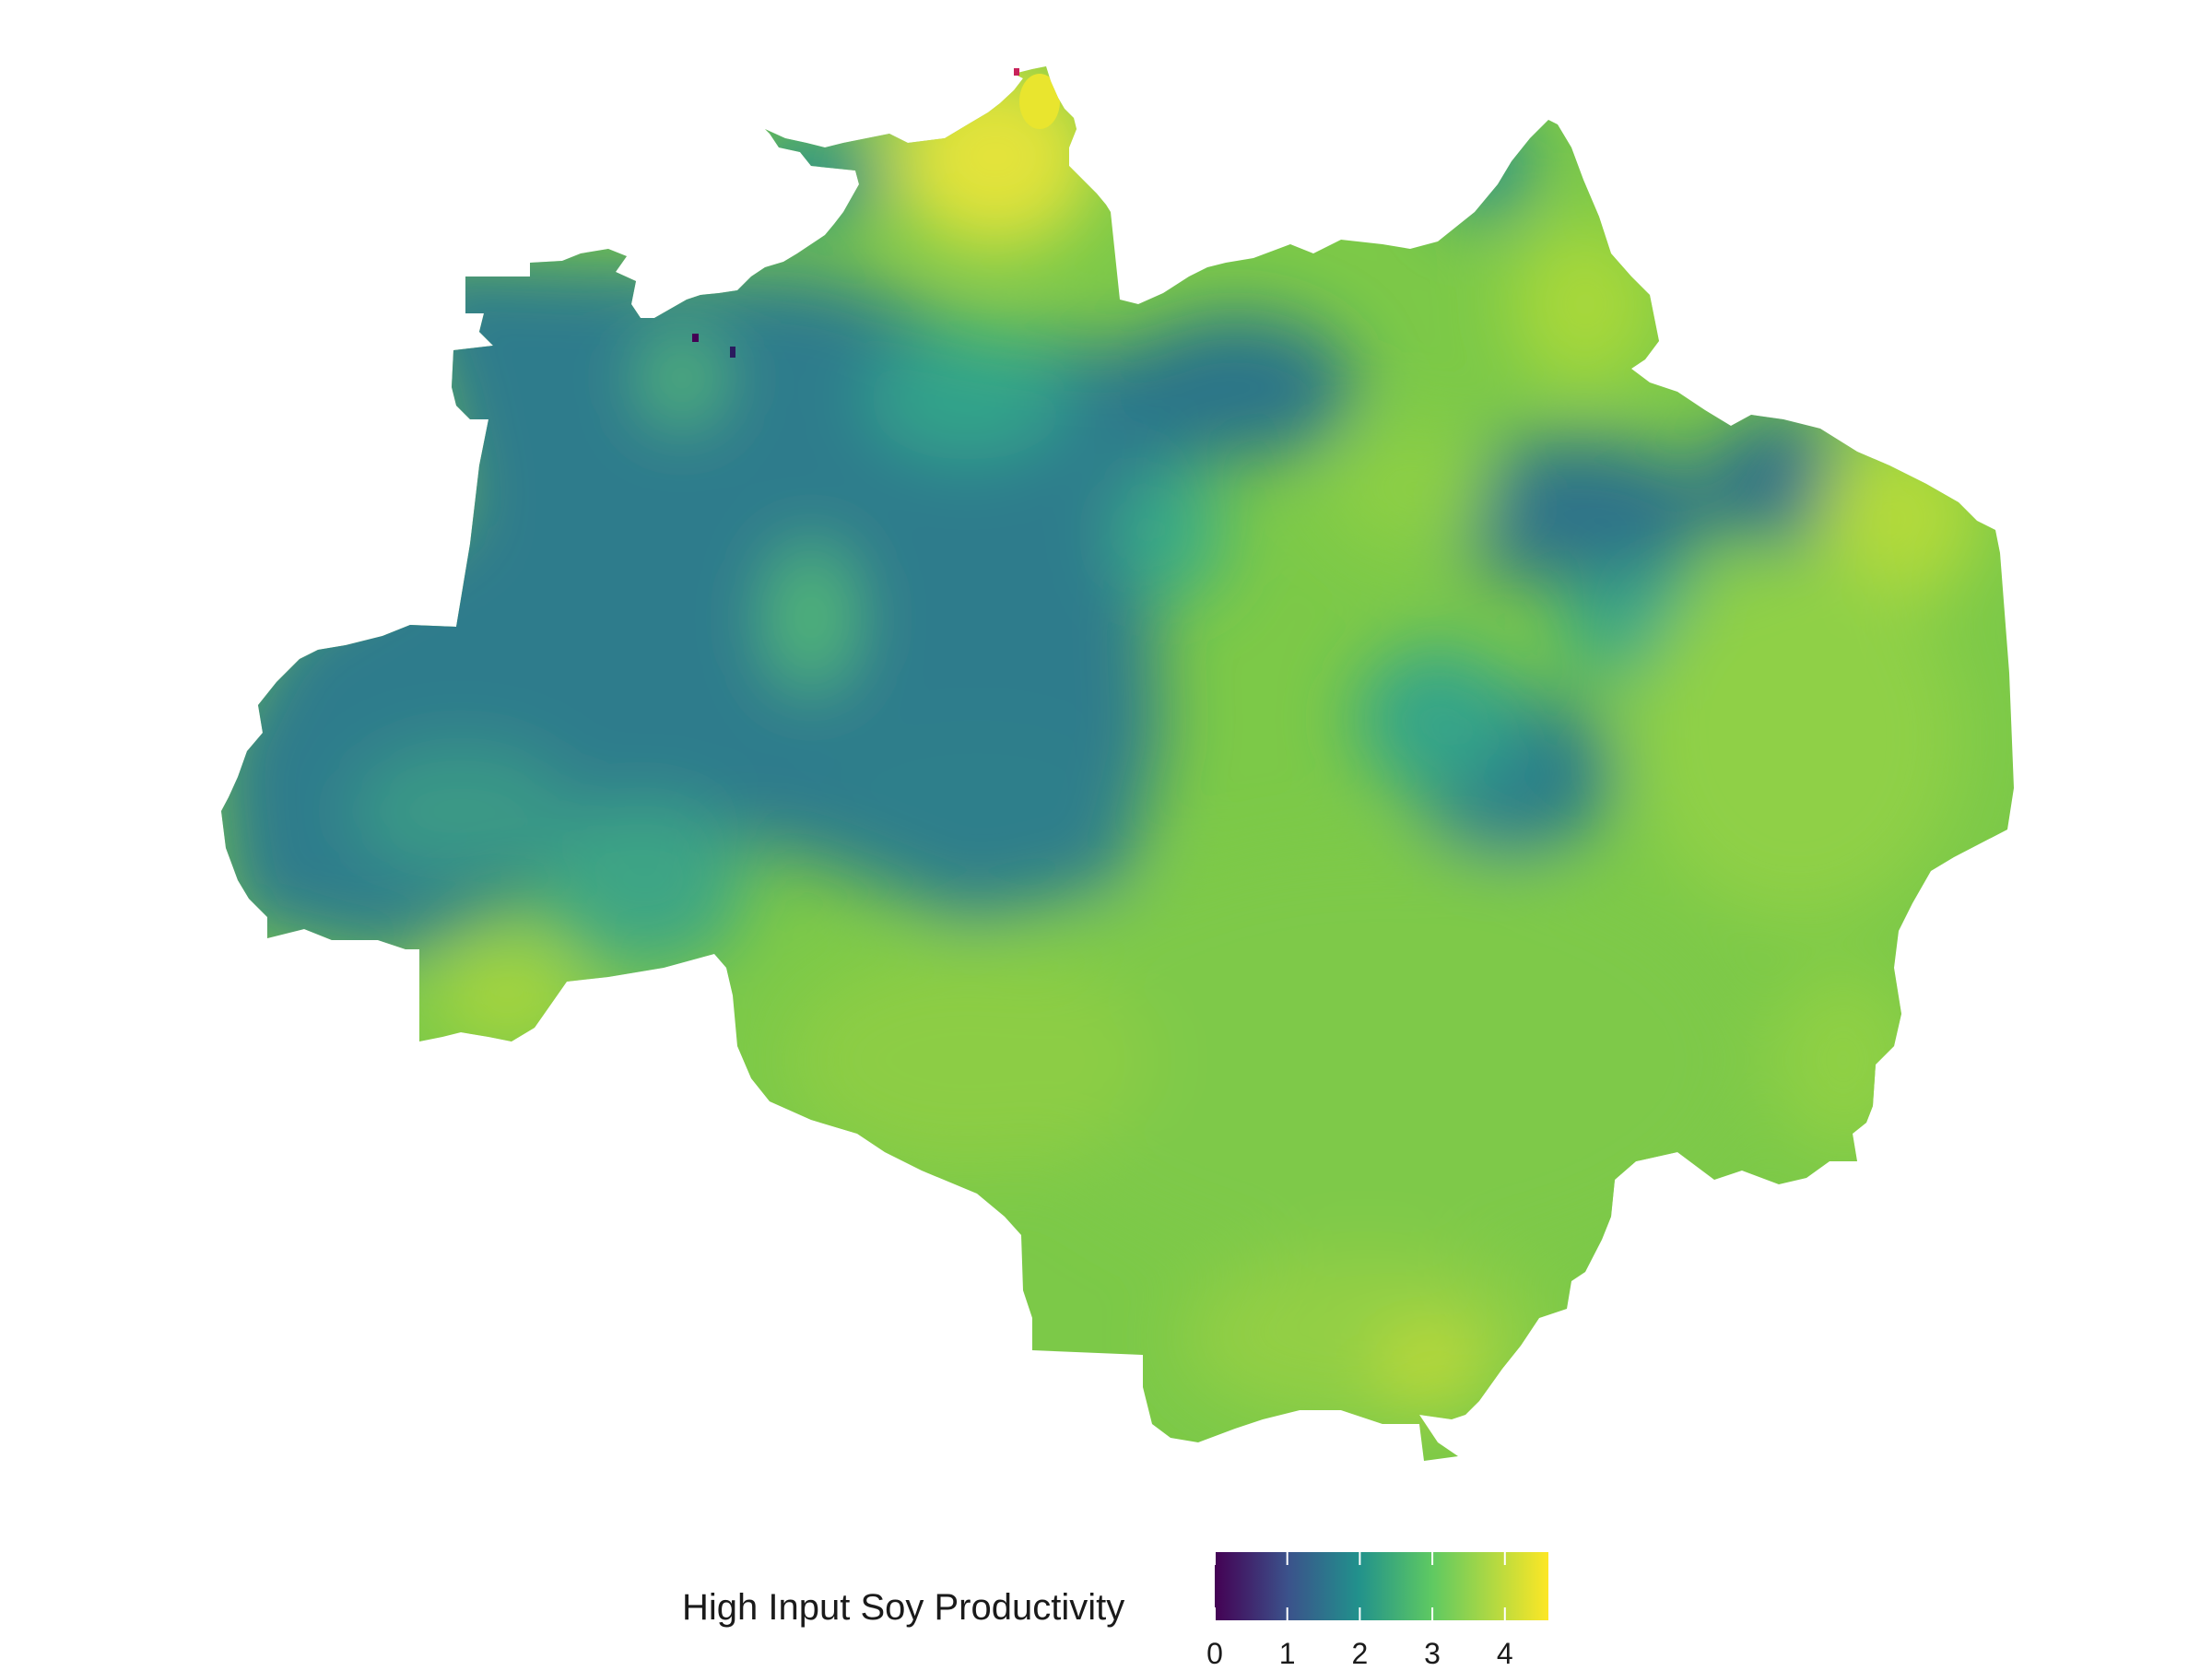 This screenshot has width=2212, height=1671. I want to click on legend-tick-label: 1, so click(1287, 1653).